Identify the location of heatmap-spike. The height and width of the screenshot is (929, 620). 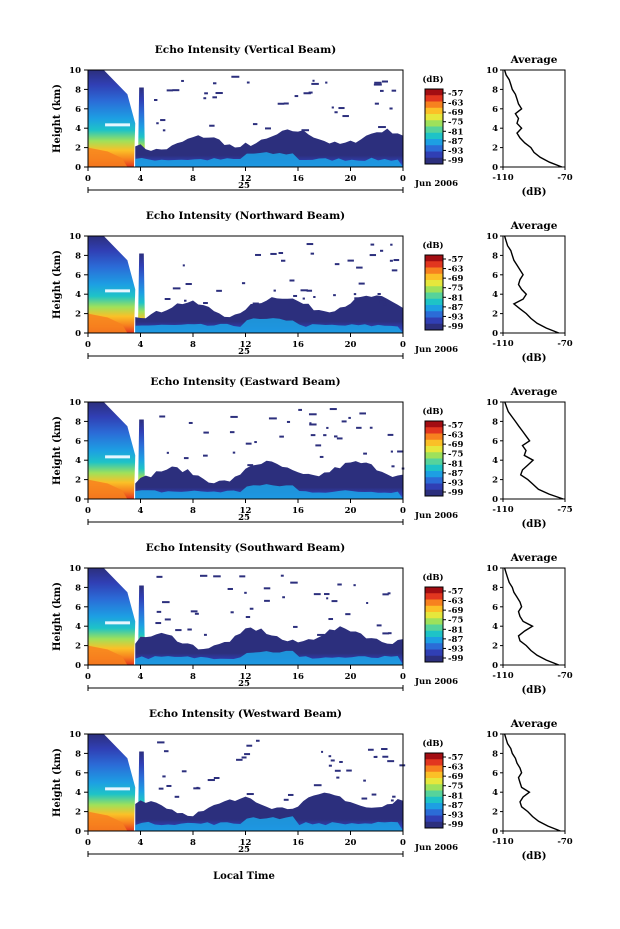
(141, 293).